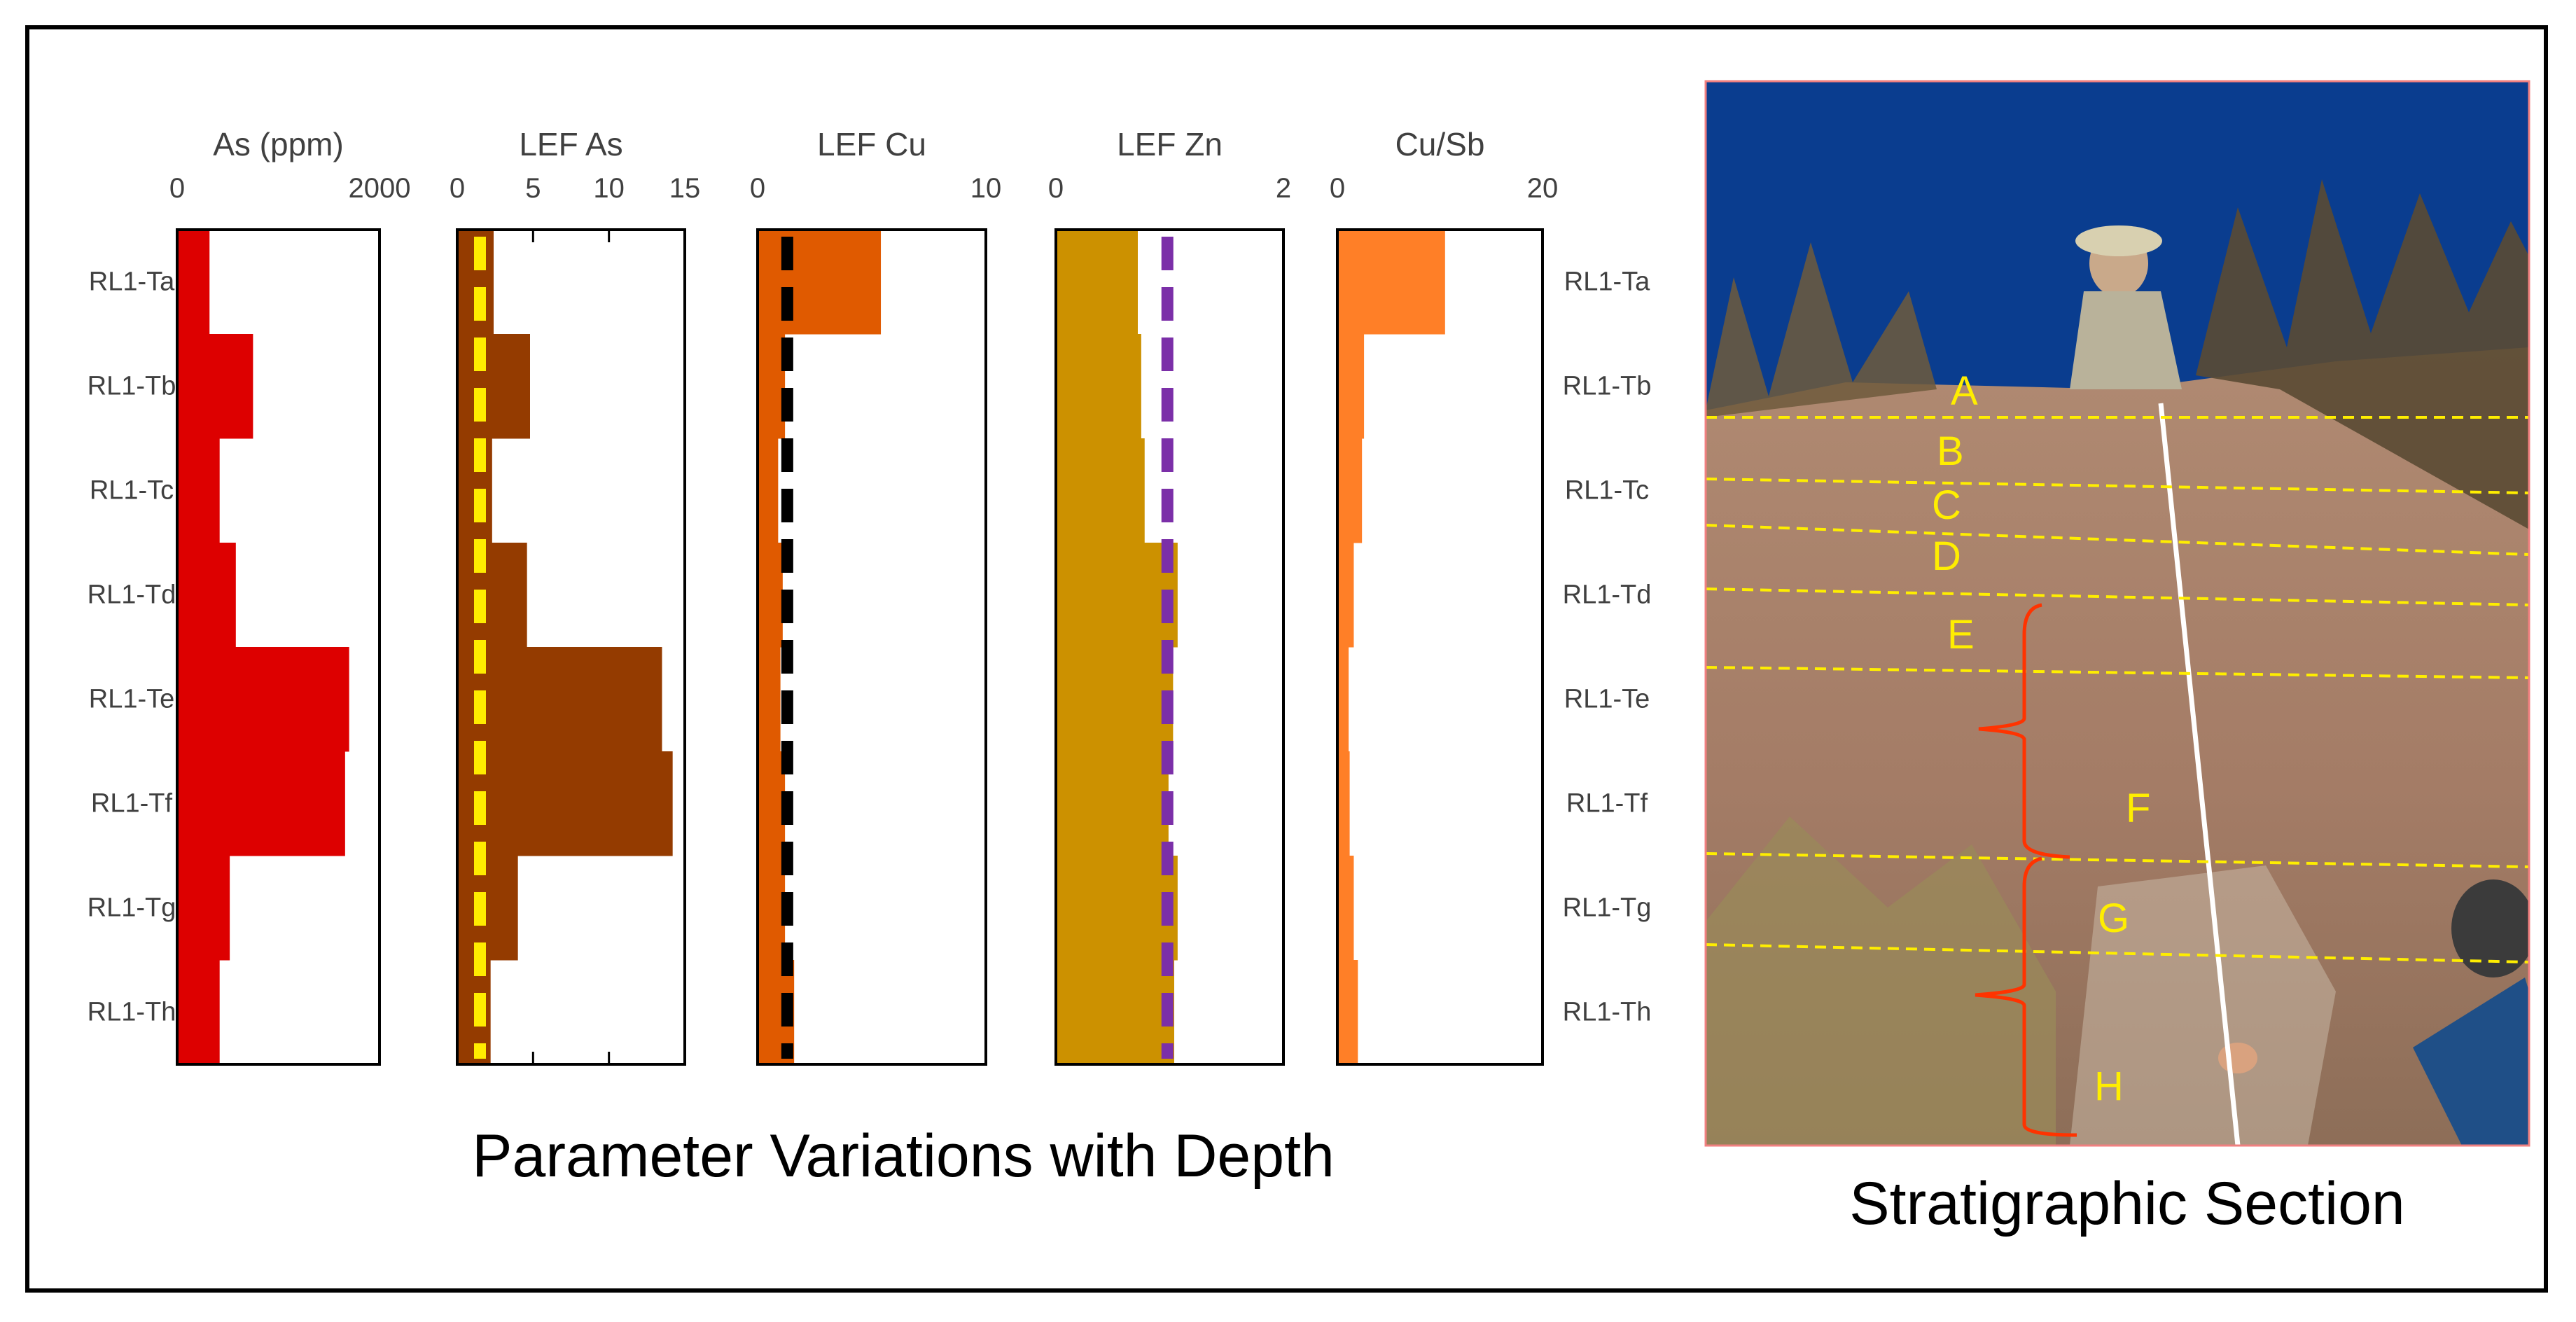  Describe the element at coordinates (1964, 391) in the screenshot. I see `layer-label-a: A` at that location.